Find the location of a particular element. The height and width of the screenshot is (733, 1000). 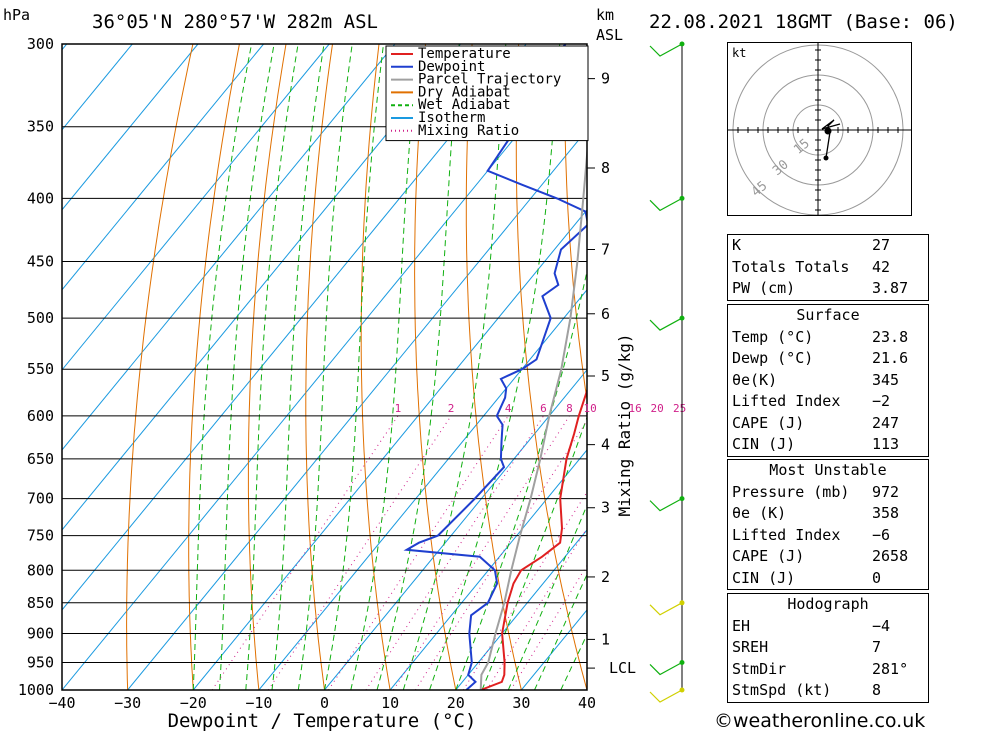

index-row: Totals Totals 42 is located at coordinates (811, 266).